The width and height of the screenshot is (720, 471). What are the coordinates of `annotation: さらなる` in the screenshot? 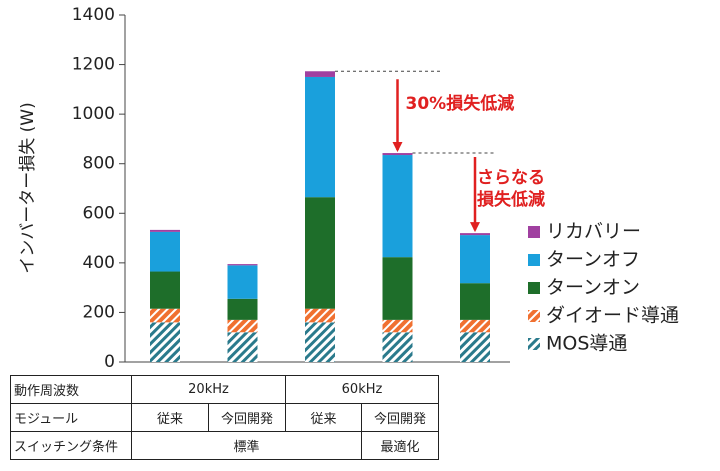 It's located at (511, 178).